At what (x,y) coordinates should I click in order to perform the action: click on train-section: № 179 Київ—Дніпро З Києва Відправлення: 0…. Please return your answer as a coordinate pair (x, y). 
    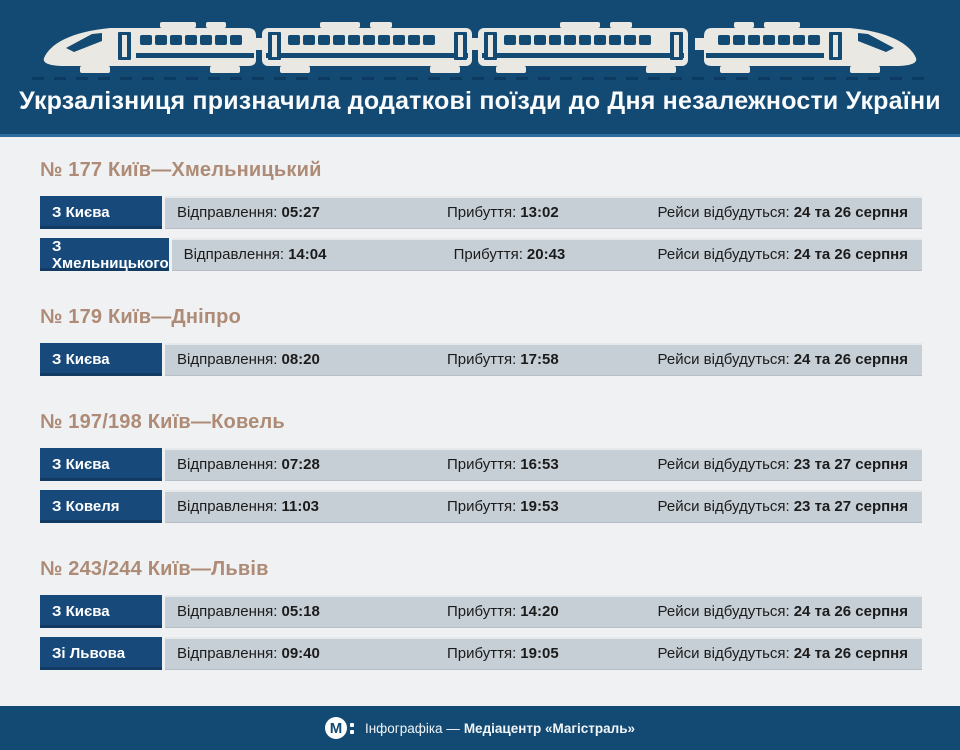
    Looking at the image, I should click on (481, 341).